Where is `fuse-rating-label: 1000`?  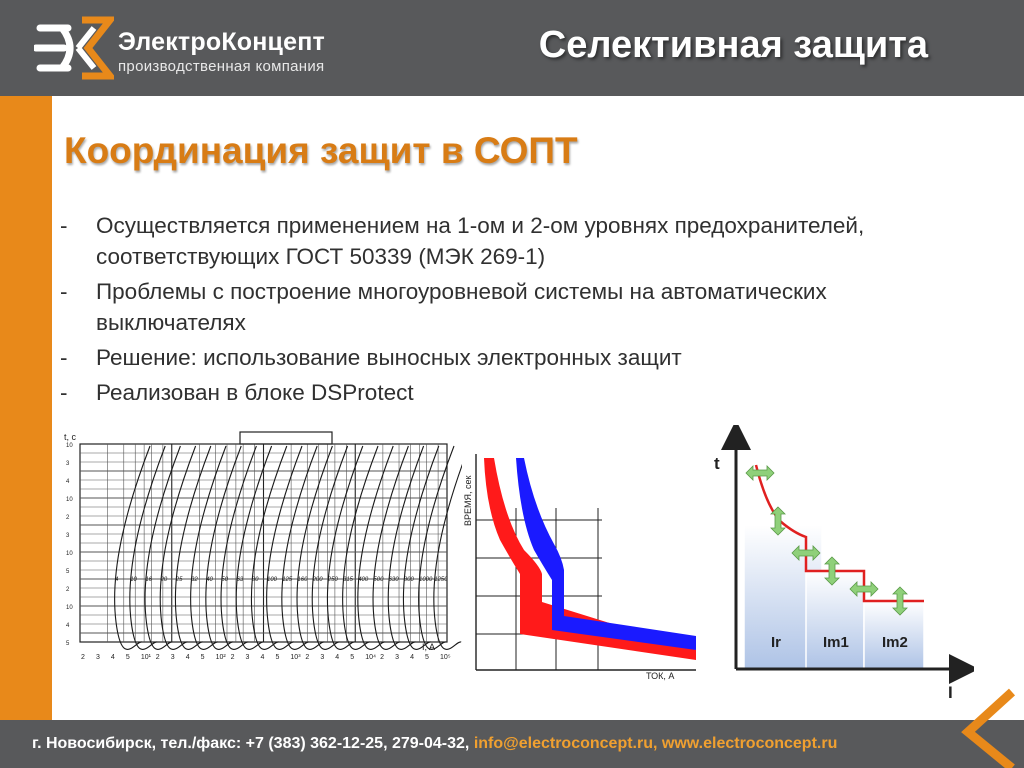
fuse-rating-label: 1000 is located at coordinates (426, 580).